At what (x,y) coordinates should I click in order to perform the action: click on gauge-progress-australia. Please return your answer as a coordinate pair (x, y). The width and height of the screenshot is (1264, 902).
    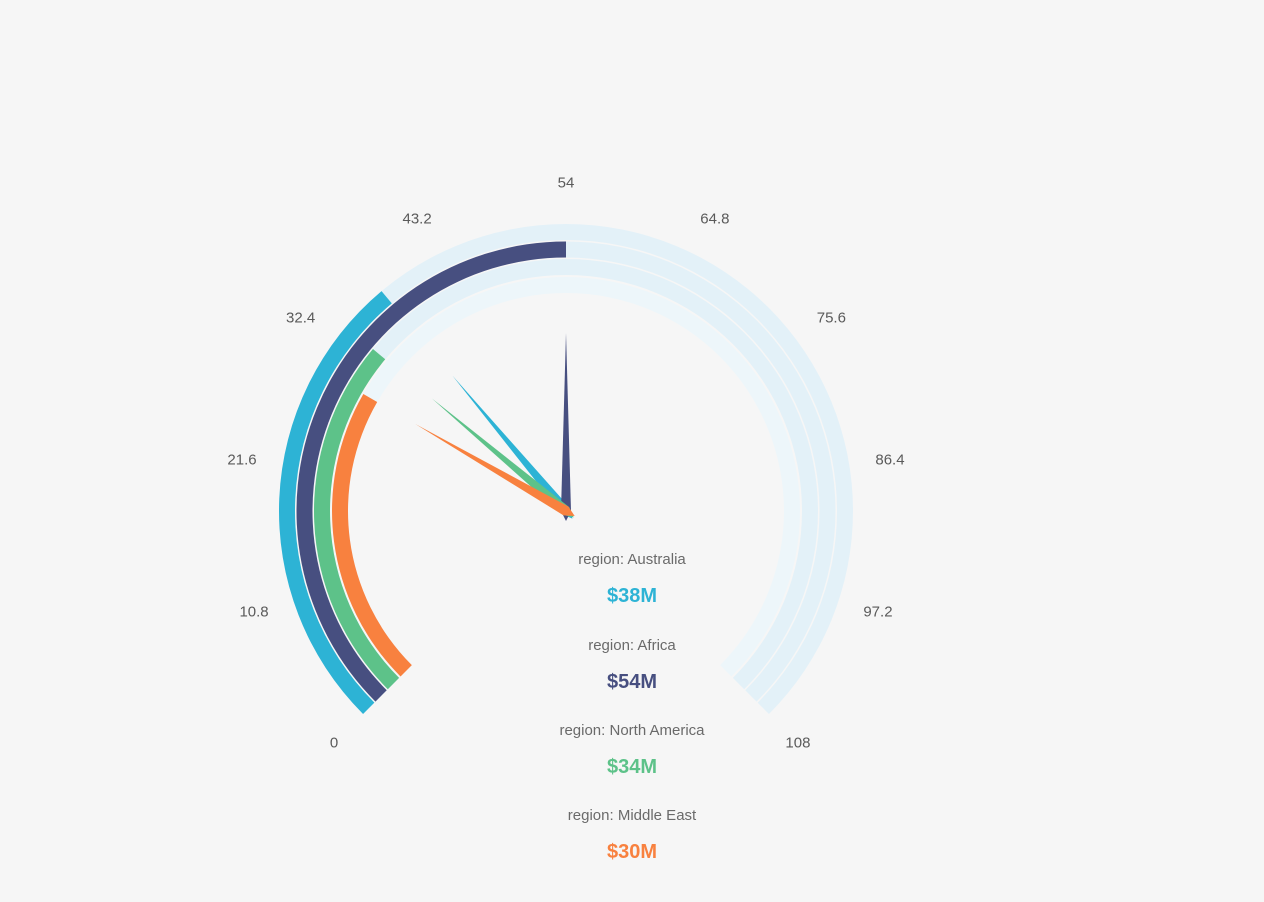
    Looking at the image, I should click on (335, 502).